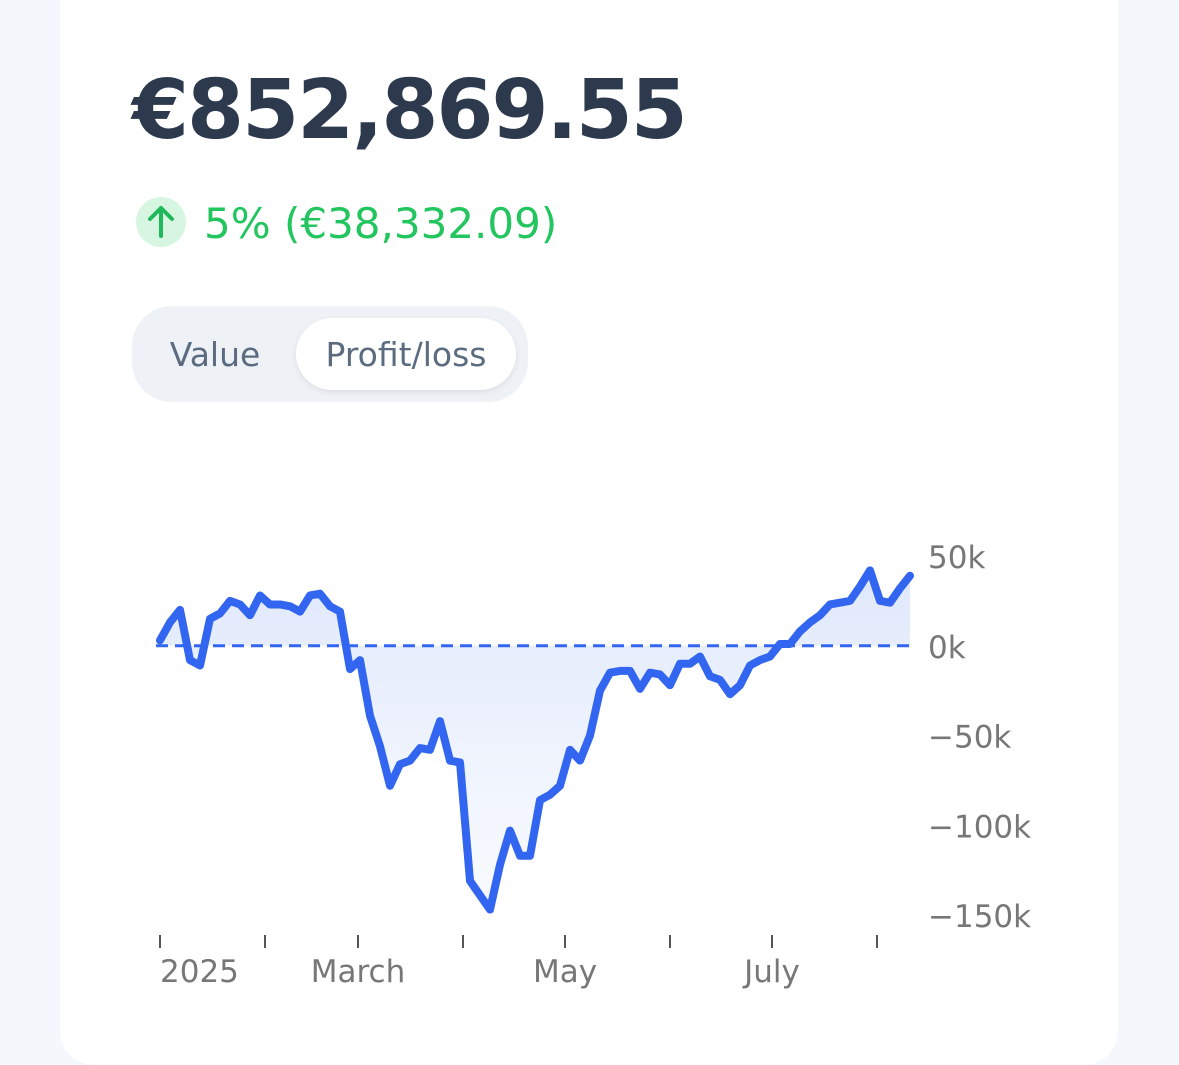 The width and height of the screenshot is (1179, 1065). Describe the element at coordinates (969, 738) in the screenshot. I see `y-tick-label: −50k` at that location.